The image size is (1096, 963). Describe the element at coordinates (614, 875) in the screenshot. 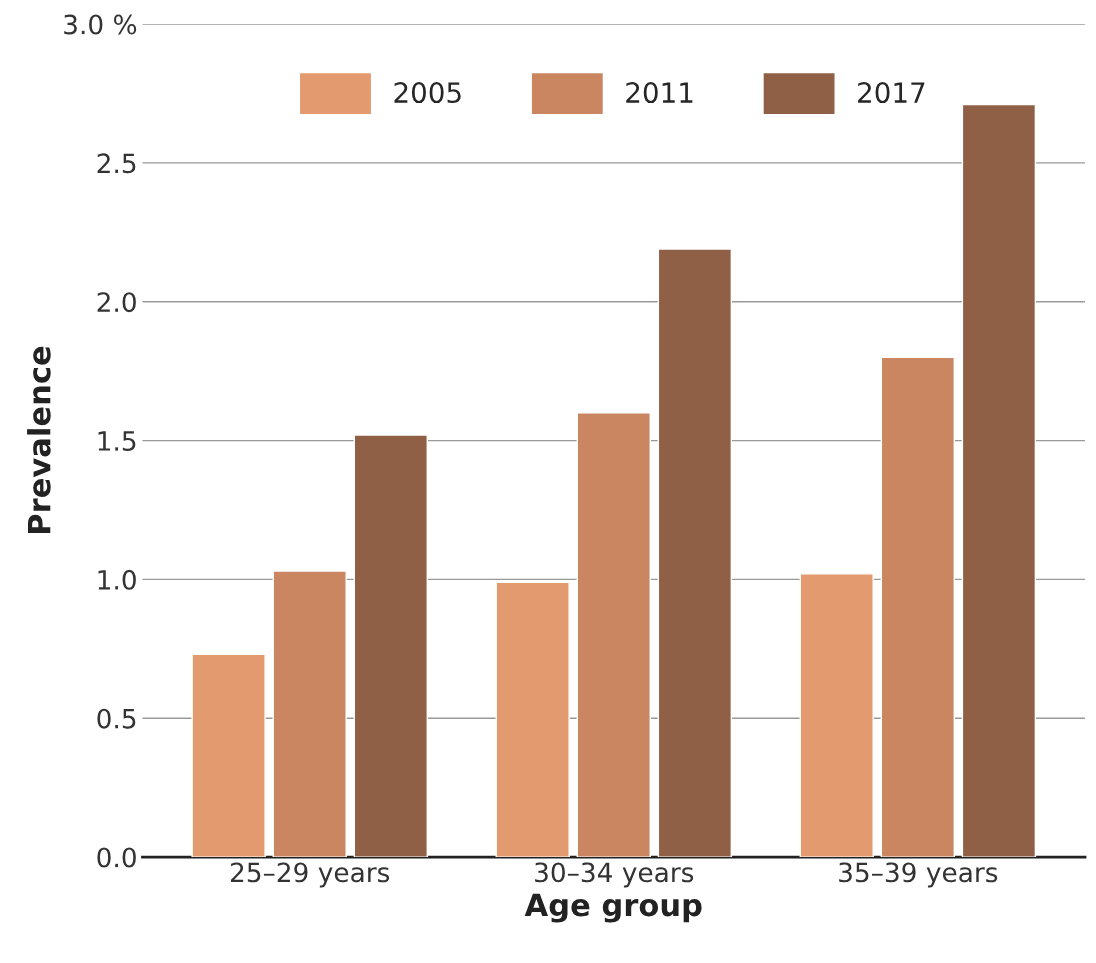

I see `x-tick-label: 30–34 years` at that location.